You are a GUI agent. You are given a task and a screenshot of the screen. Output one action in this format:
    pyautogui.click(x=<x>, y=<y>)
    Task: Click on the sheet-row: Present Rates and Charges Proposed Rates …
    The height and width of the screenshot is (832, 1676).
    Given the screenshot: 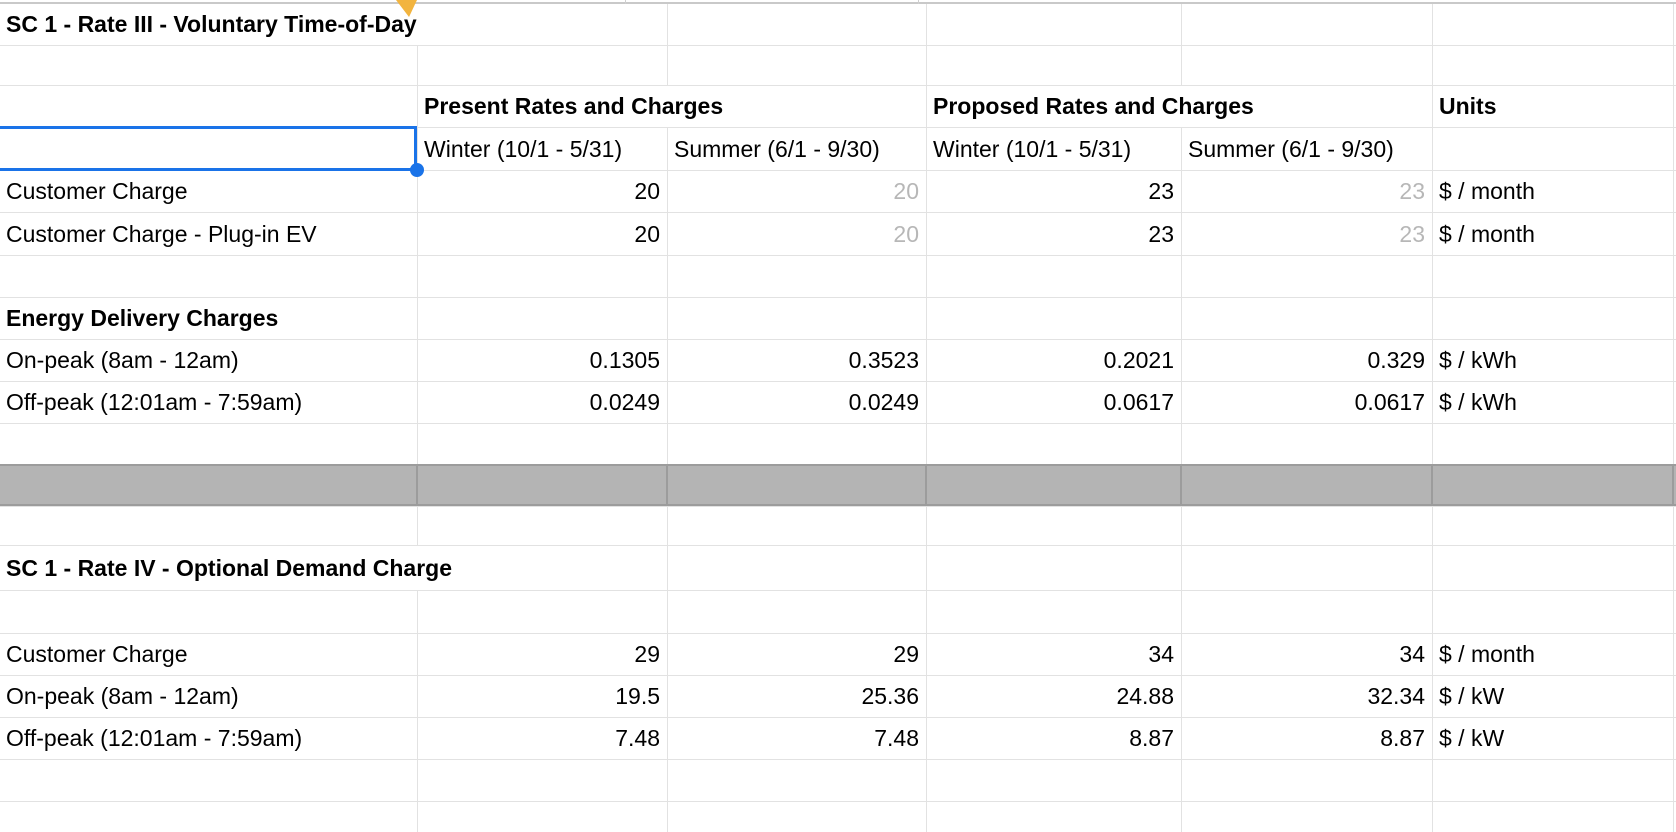 What is the action you would take?
    pyautogui.click(x=838, y=106)
    